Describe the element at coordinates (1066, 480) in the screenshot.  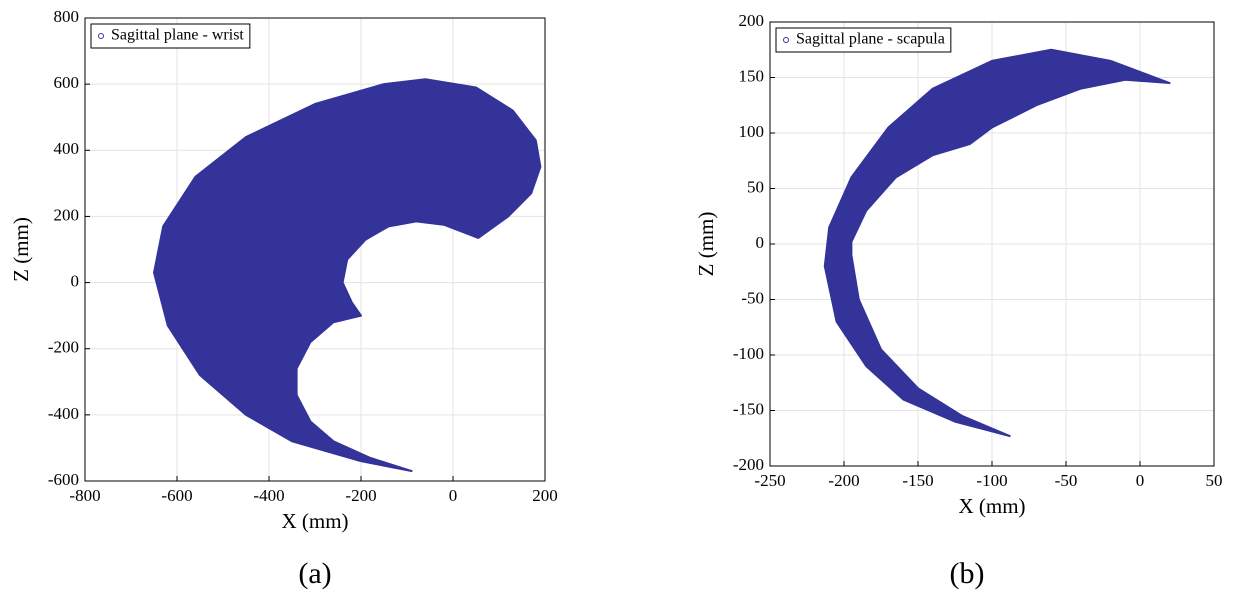
I see `x-tick-label: -50` at that location.